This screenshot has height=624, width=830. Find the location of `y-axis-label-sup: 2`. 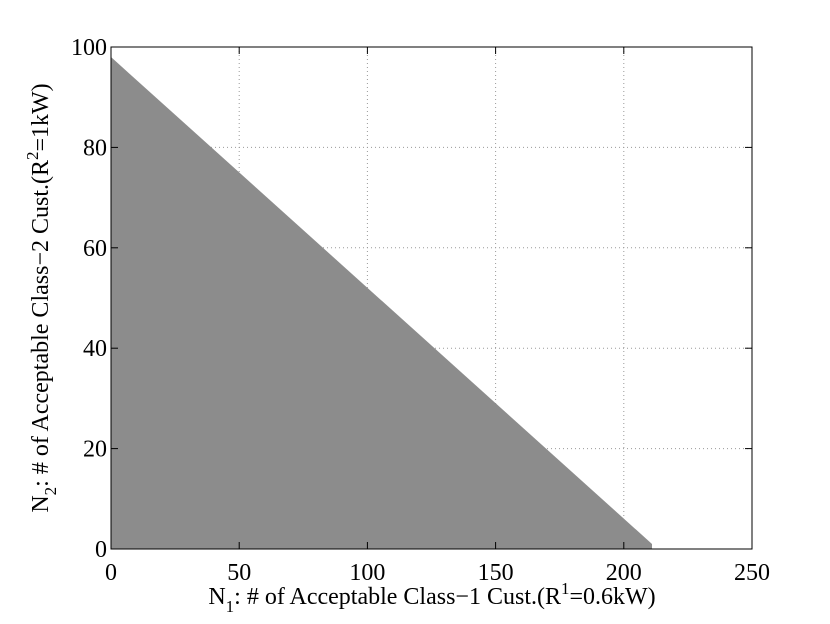

y-axis-label-sup: 2 is located at coordinates (32, 156).